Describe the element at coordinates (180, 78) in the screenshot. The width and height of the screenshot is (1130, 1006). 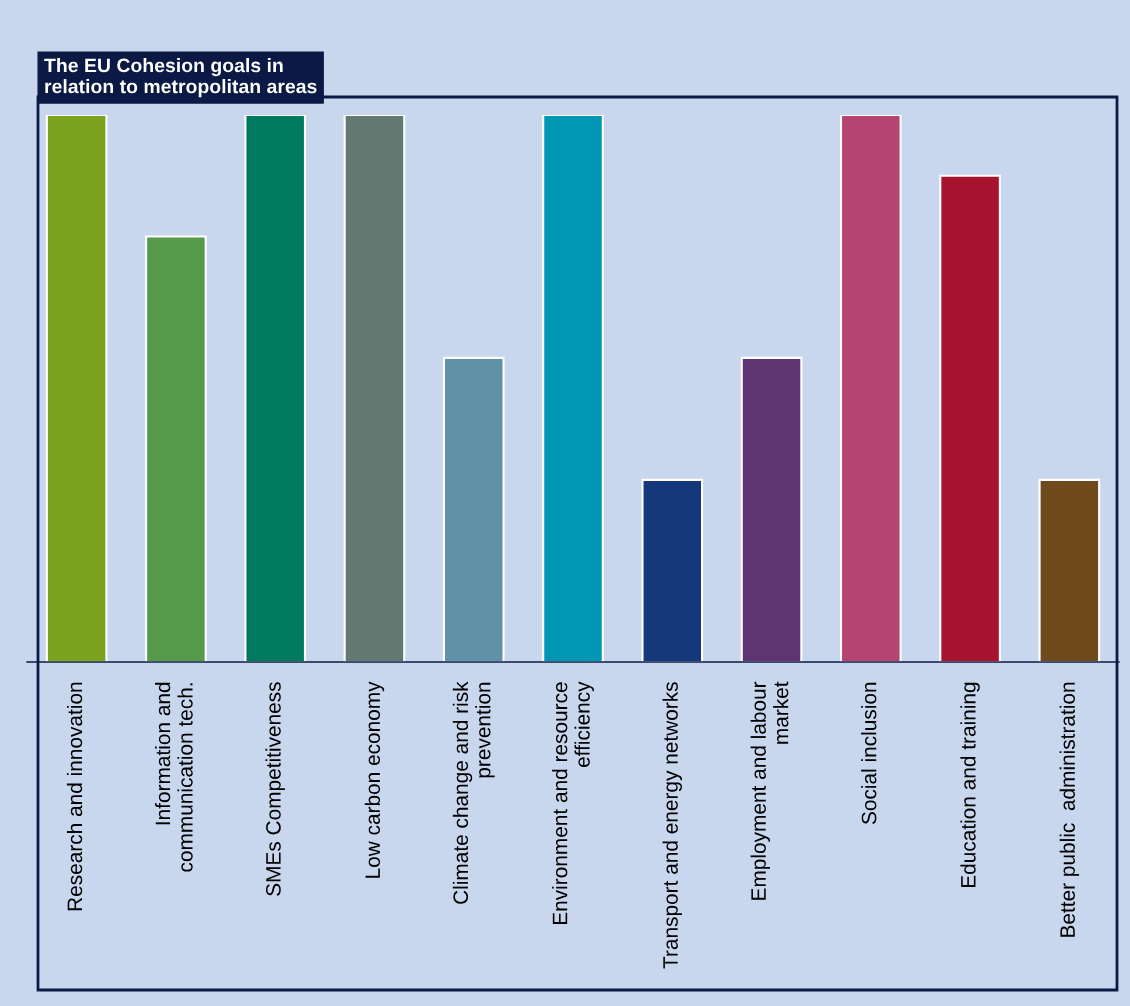
I see `chart-title: The EU Cohesion goals in relation to metropolitan areas` at that location.